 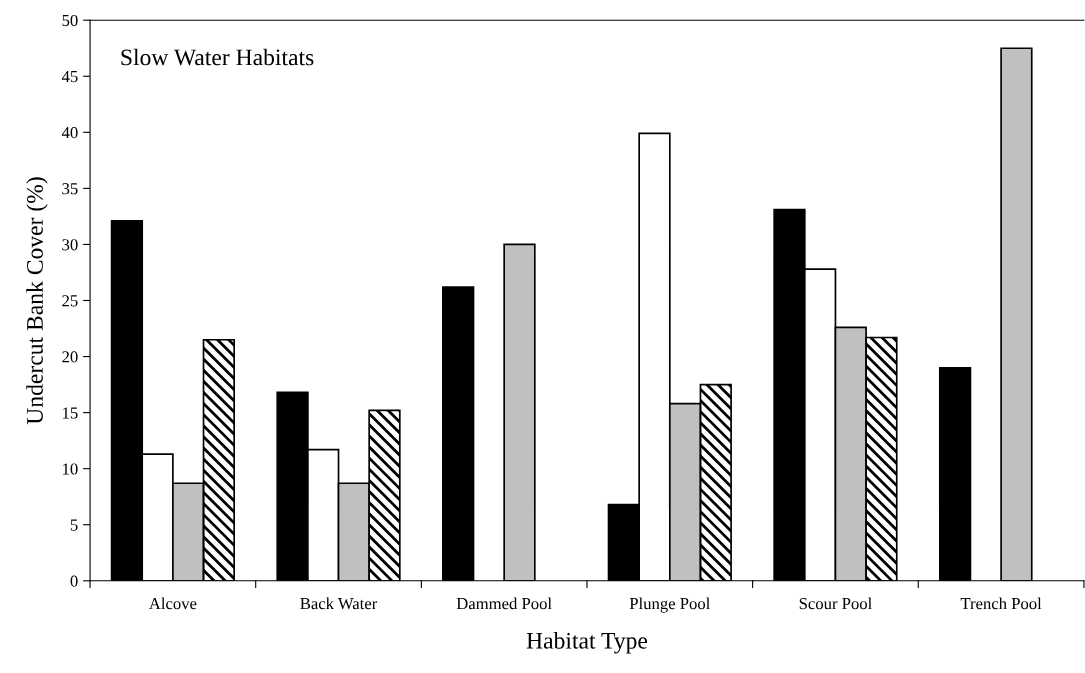 I want to click on y-tick-label: 30, so click(x=70, y=245).